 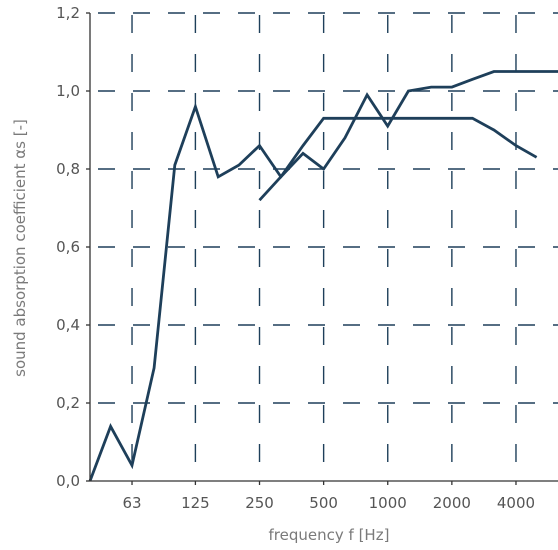 I want to click on y-axis-label: sound absorption coefficient αs [-], so click(x=20, y=248).